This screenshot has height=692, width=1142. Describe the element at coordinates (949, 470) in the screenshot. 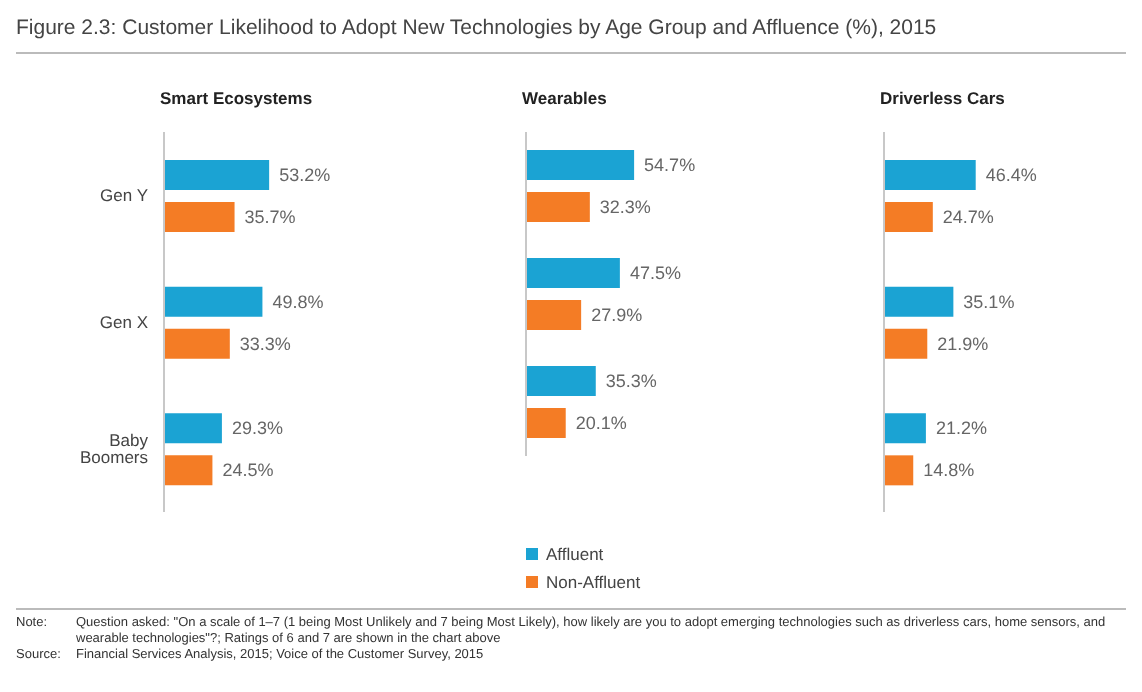

I see `data-label: 14.8%` at that location.